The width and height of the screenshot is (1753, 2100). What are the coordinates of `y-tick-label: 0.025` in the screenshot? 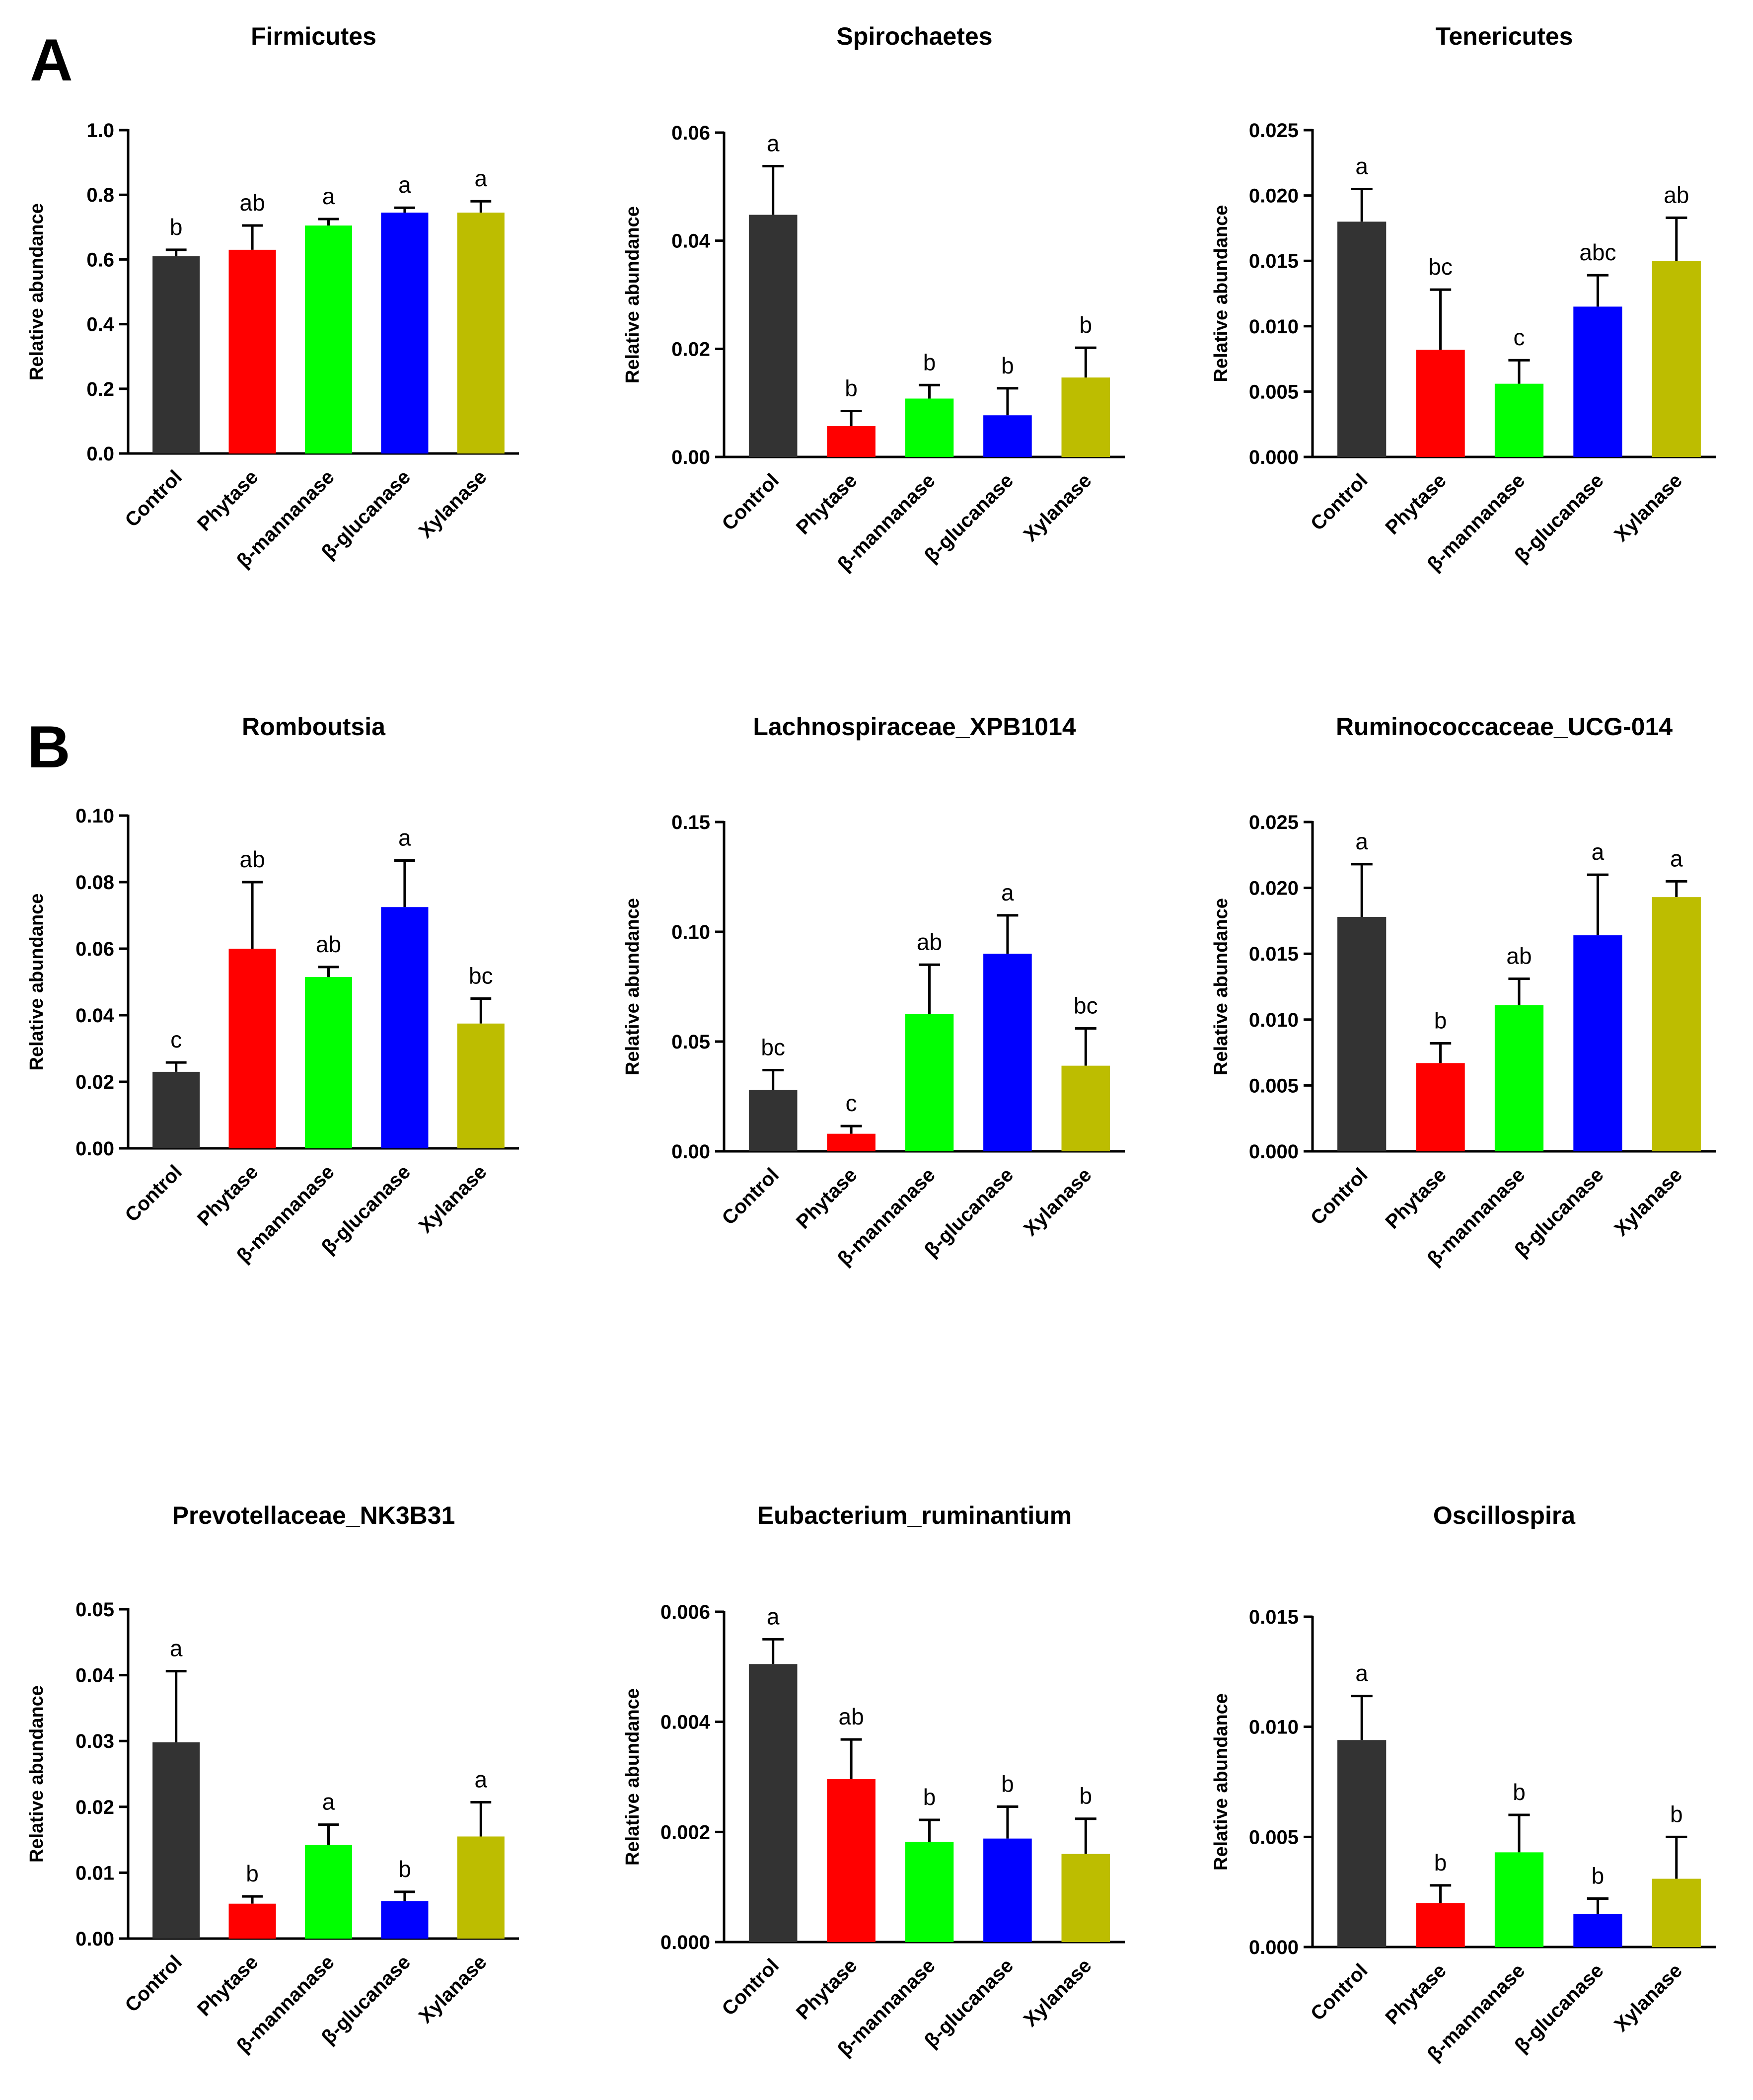 It's located at (1274, 822).